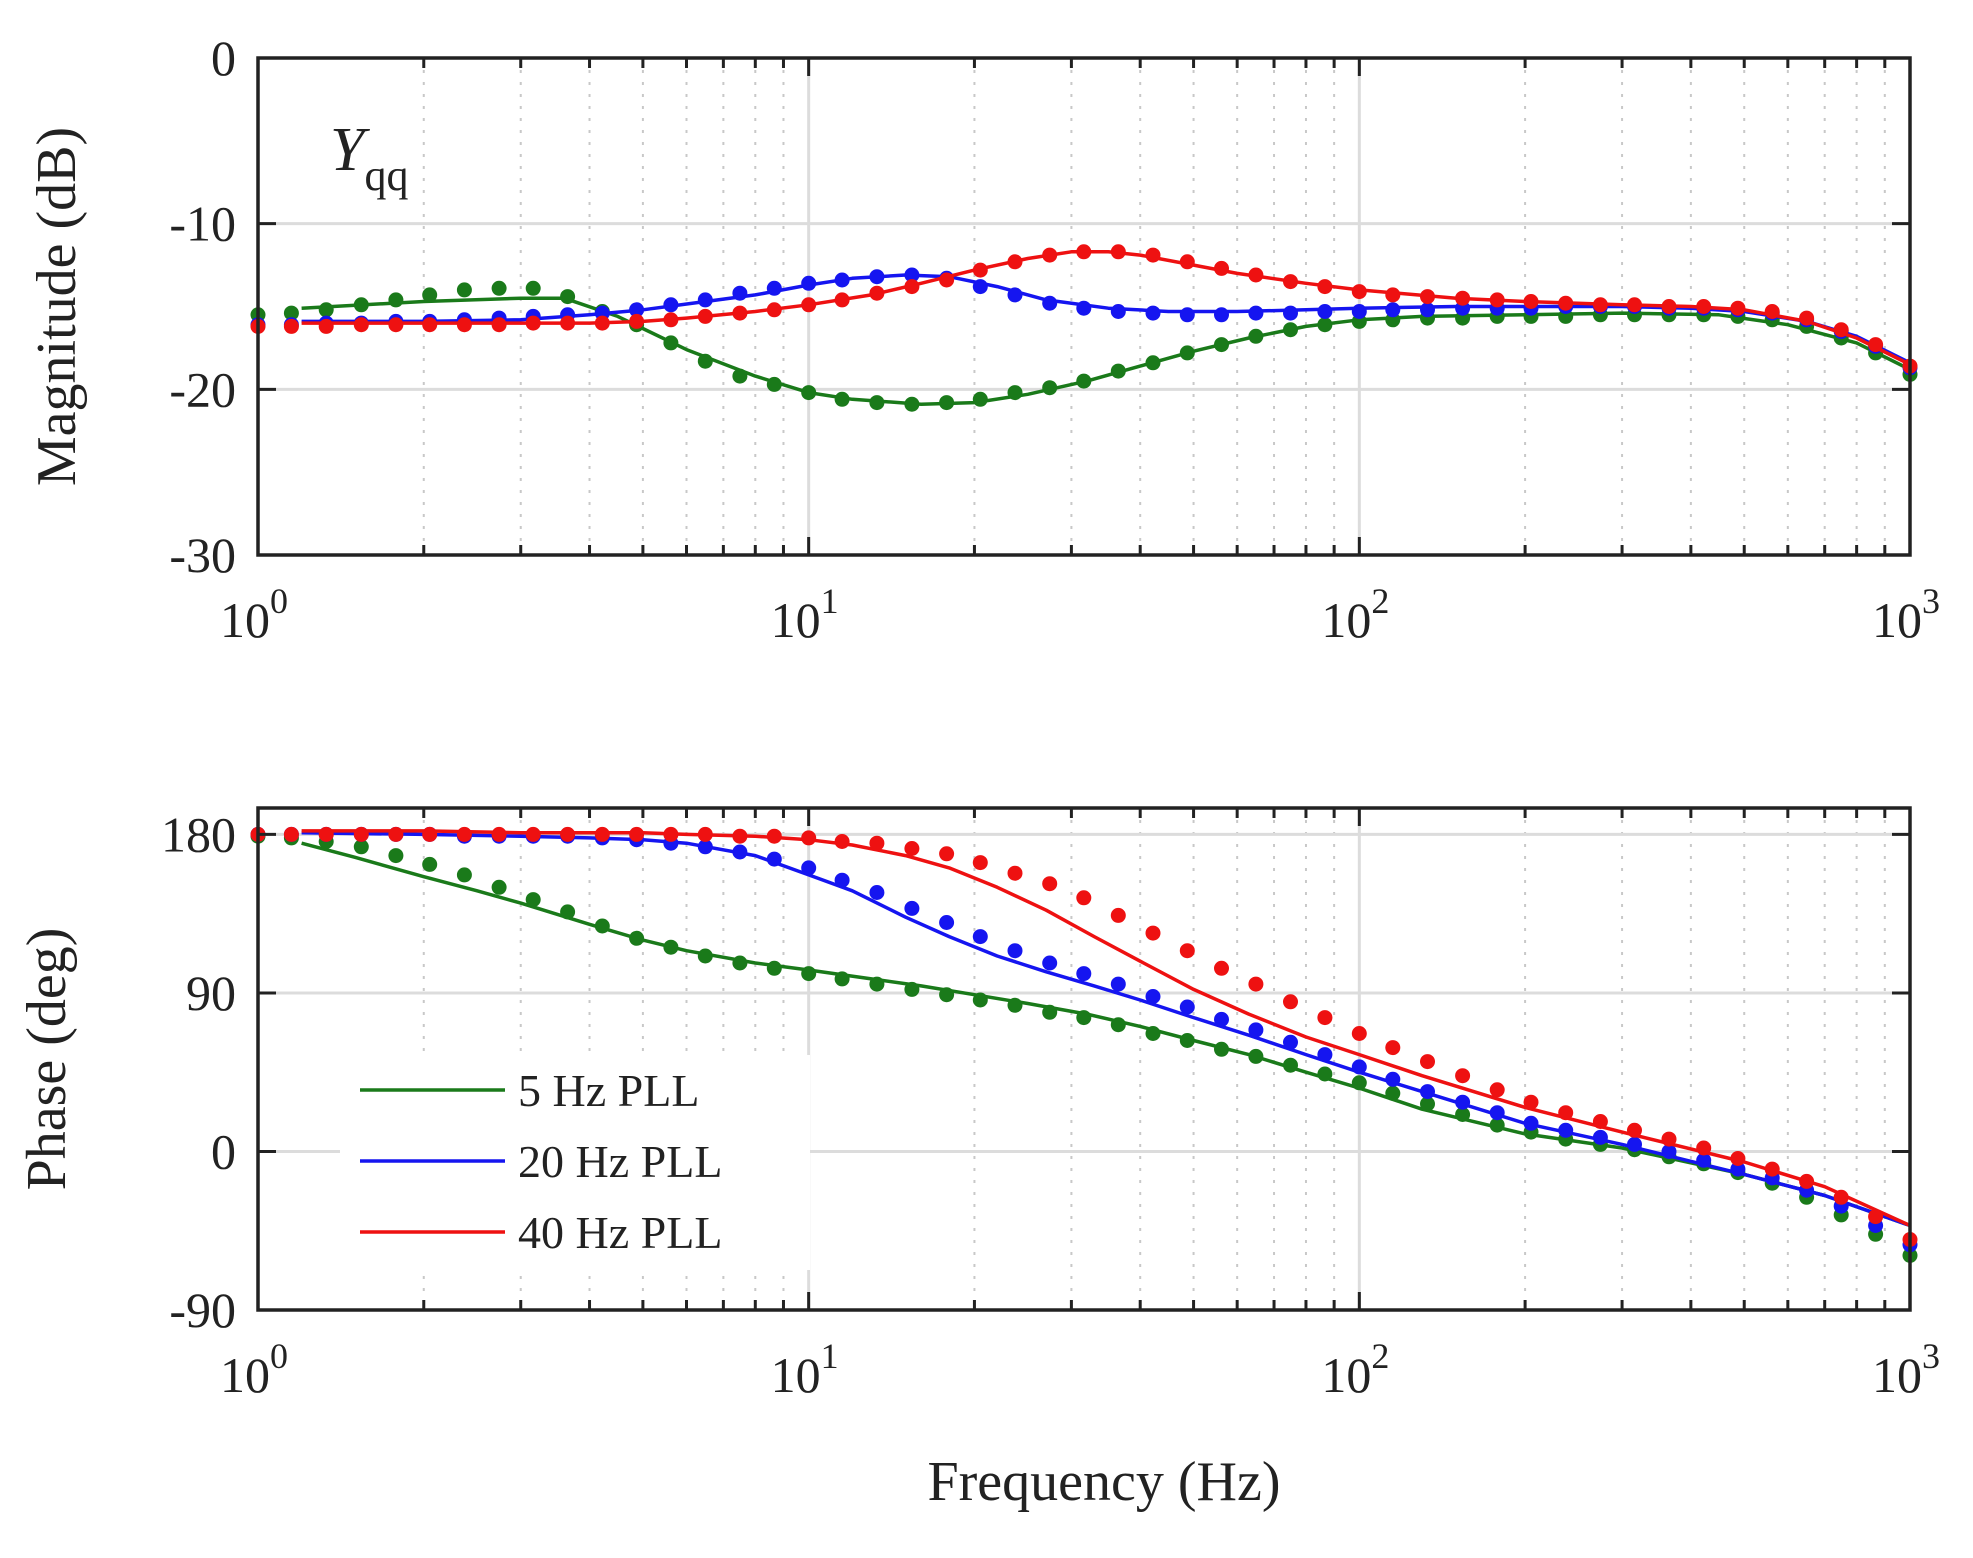  I want to click on legend-entry-40-hz-pll-label: 40 Hz PLL, so click(620, 1232).